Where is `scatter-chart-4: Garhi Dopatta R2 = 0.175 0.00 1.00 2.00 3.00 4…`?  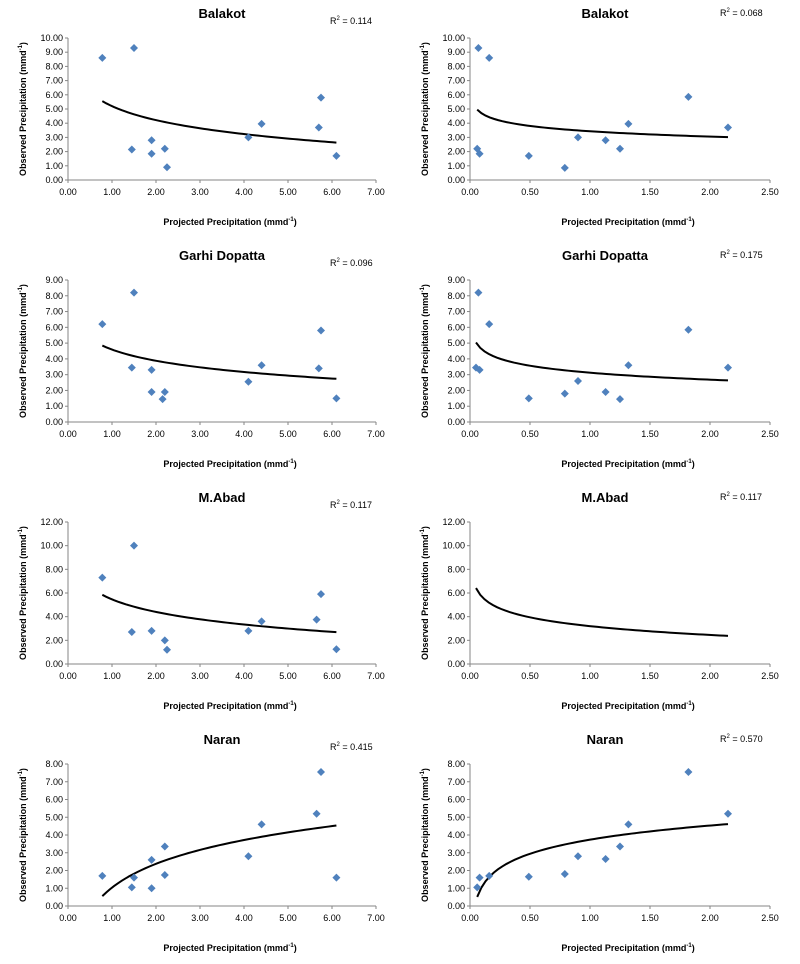 scatter-chart-4: Garhi Dopatta R2 = 0.175 0.00 1.00 2.00 3.00 4… is located at coordinates (599, 358).